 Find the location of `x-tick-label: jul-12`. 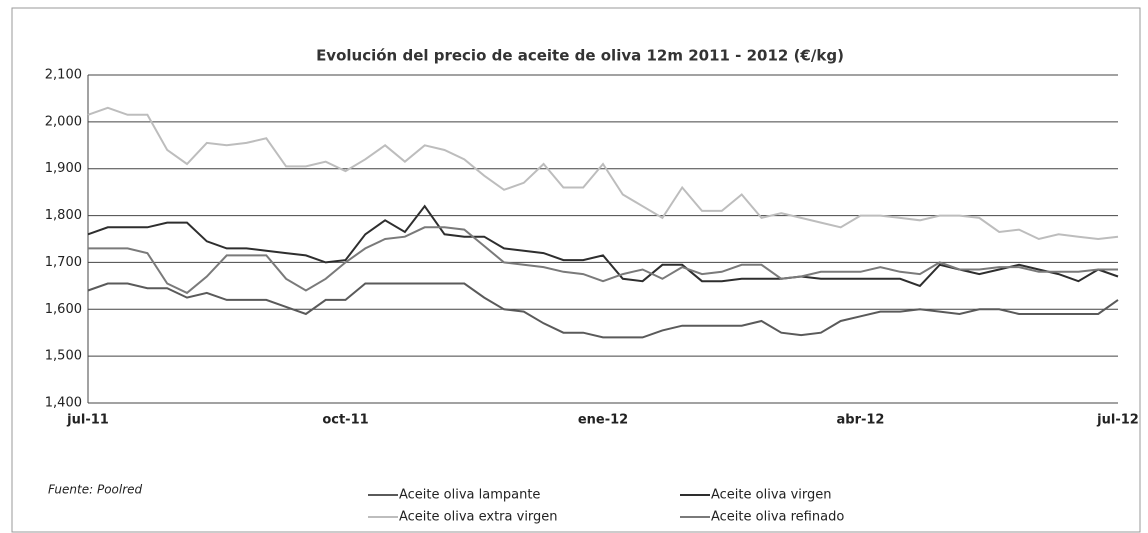

x-tick-label: jul-12 is located at coordinates (1117, 420).